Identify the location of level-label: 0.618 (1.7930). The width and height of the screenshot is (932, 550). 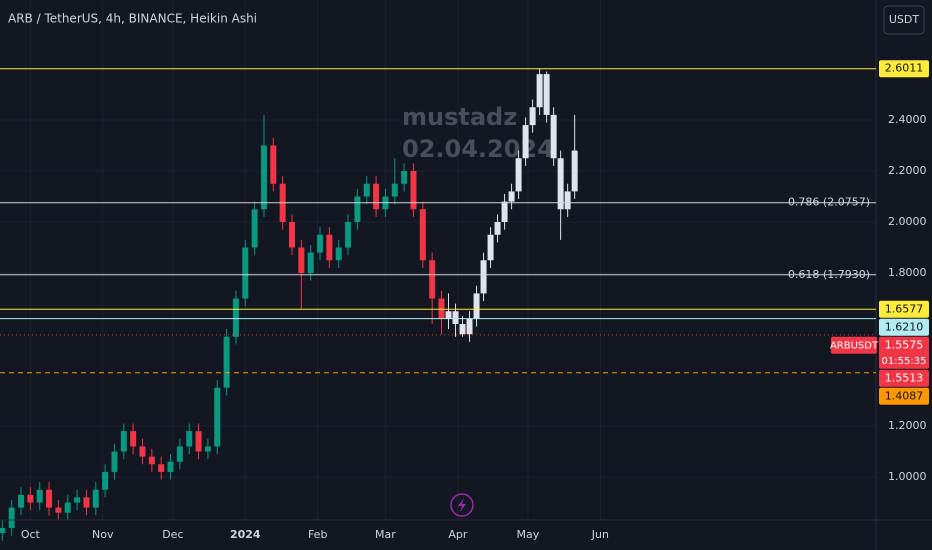
(829, 274).